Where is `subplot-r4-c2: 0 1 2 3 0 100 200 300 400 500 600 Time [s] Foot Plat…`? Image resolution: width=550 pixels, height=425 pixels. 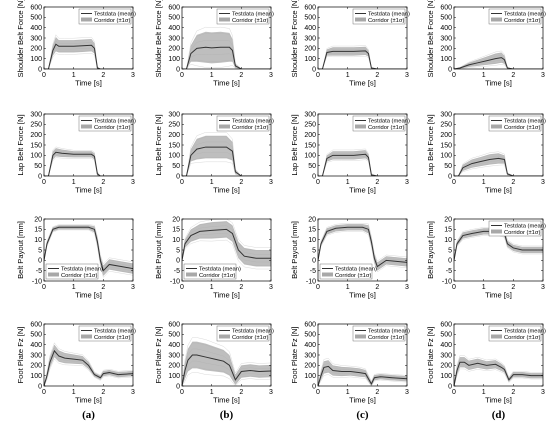 subplot-r4-c2: 0 1 2 3 0 100 200 300 400 500 600 Time [s] Foot Plat… is located at coordinates (214, 362).